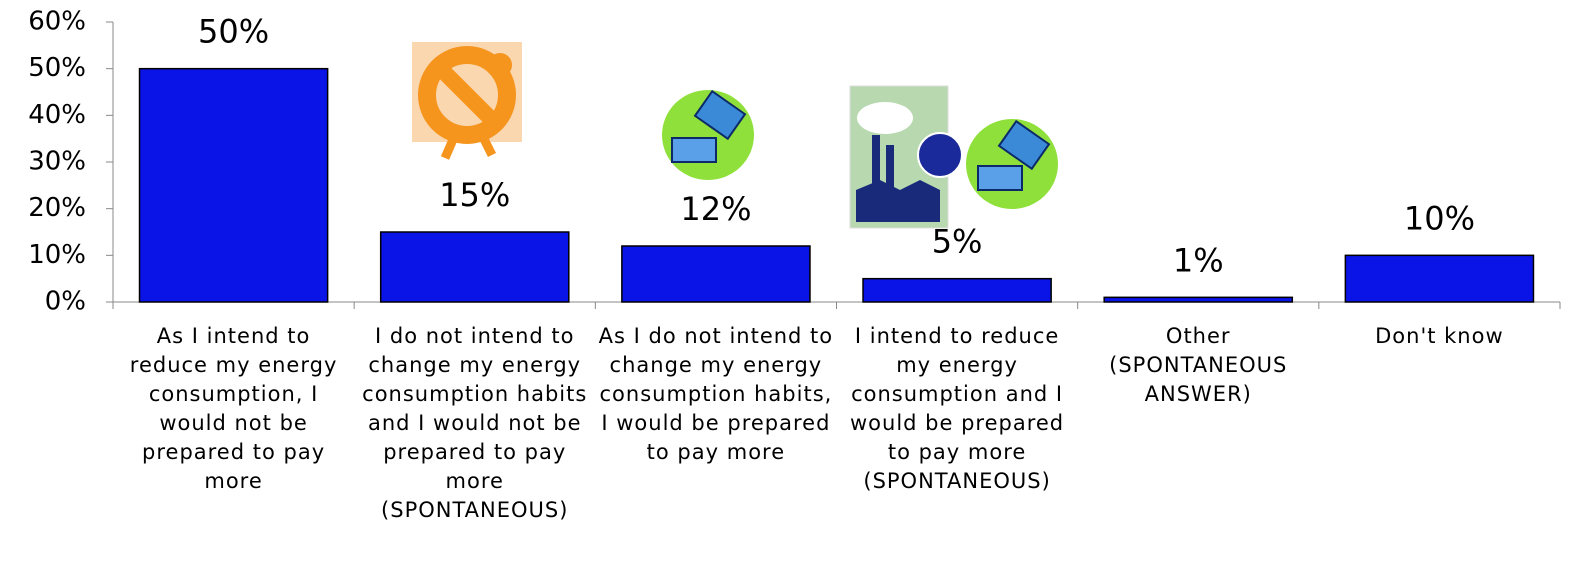 Image resolution: width=1583 pixels, height=588 pixels. What do you see at coordinates (57, 115) in the screenshot?
I see `y-tick-label: 40%` at bounding box center [57, 115].